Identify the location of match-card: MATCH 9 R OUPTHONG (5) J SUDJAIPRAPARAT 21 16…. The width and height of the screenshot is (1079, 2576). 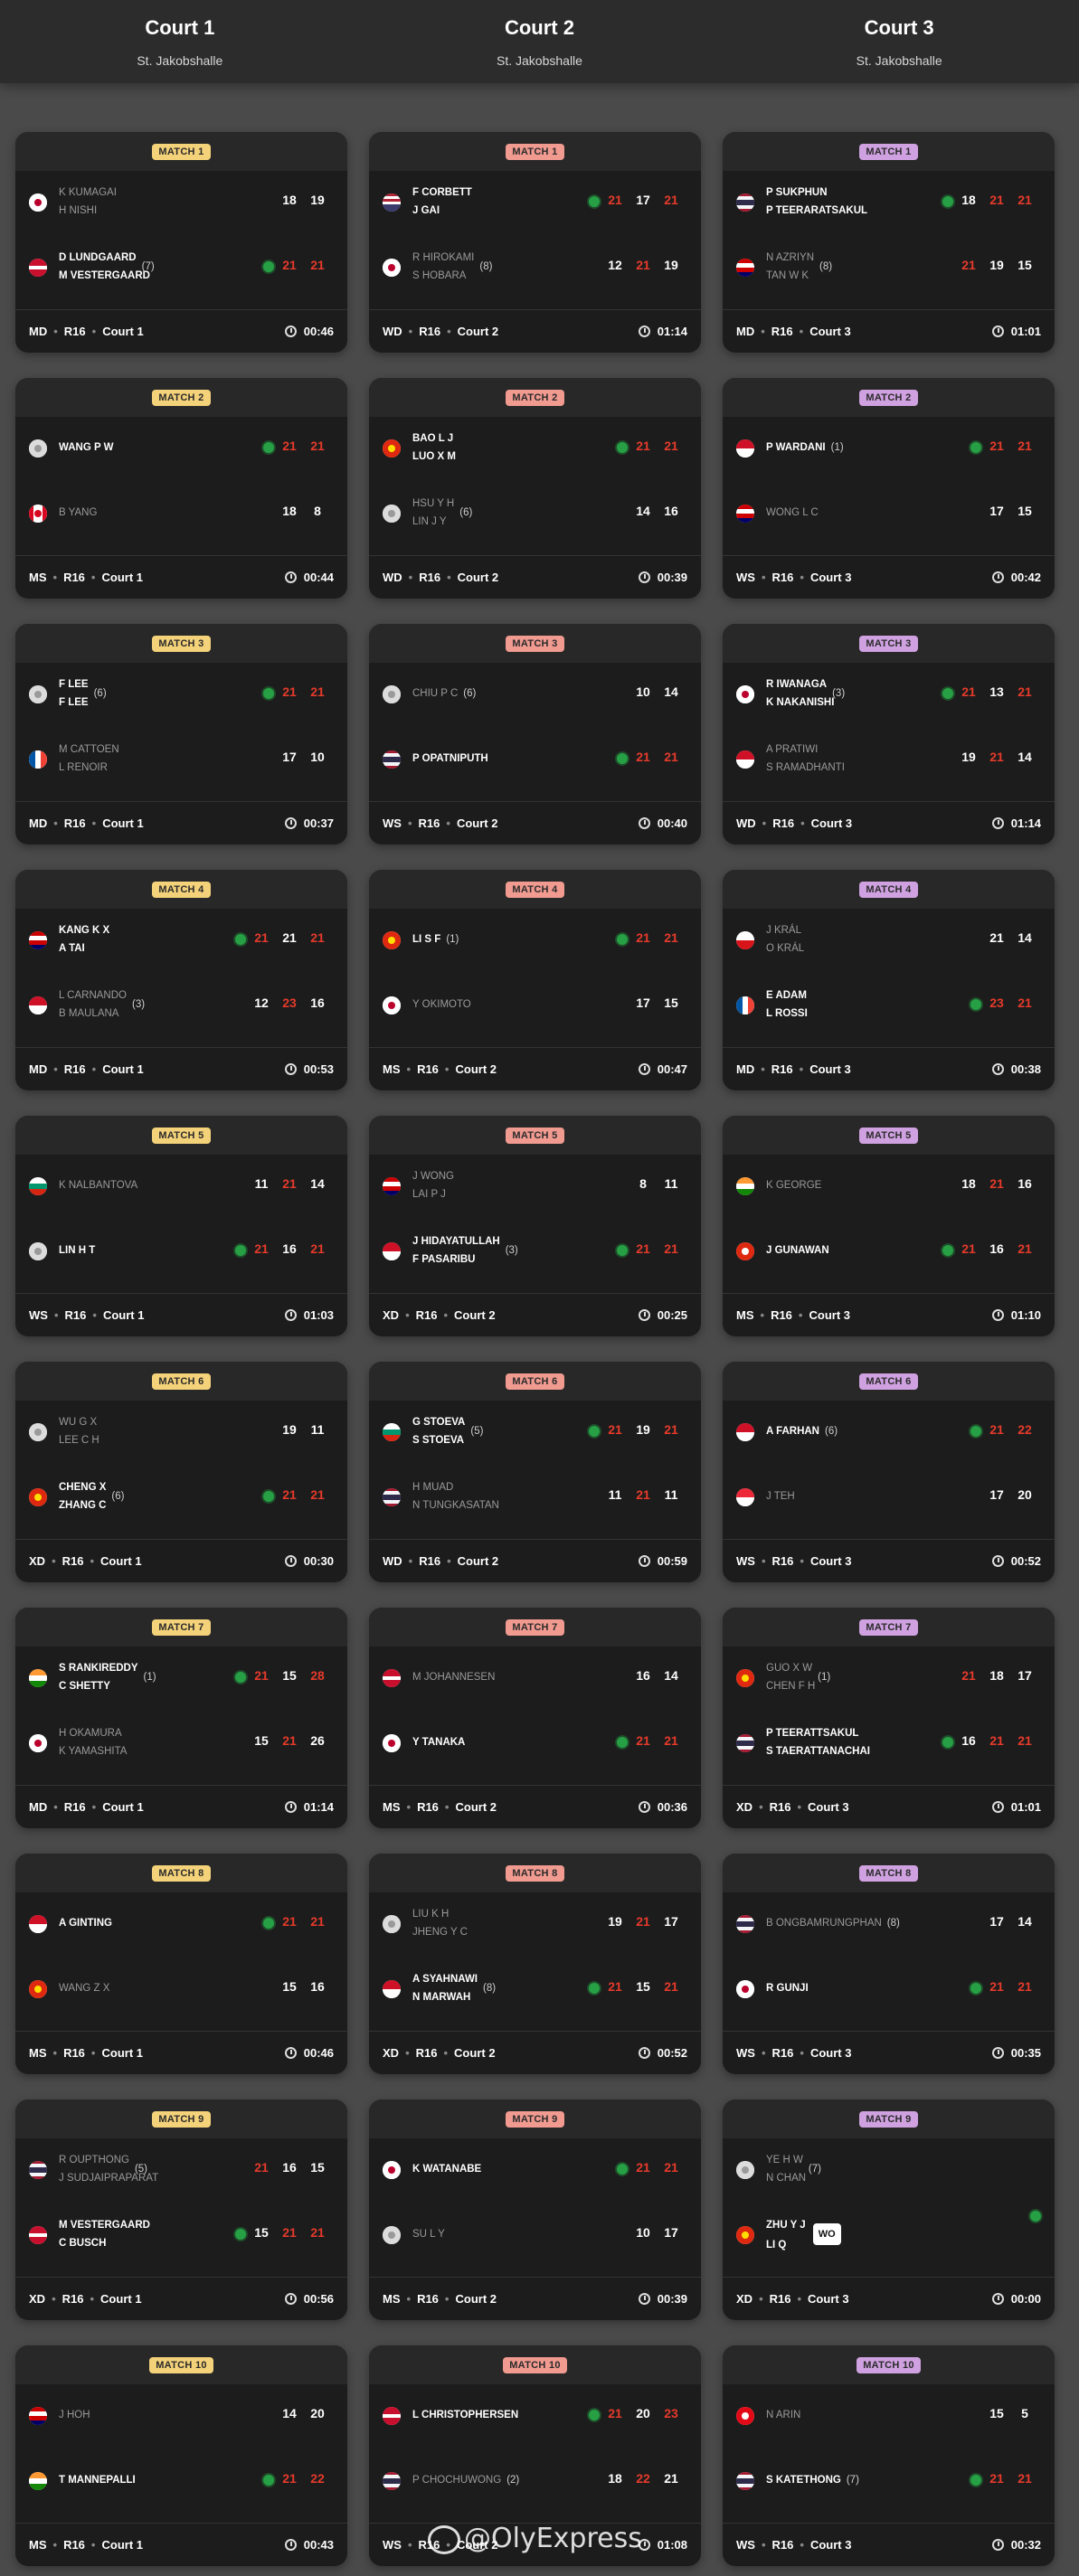
(181, 2209).